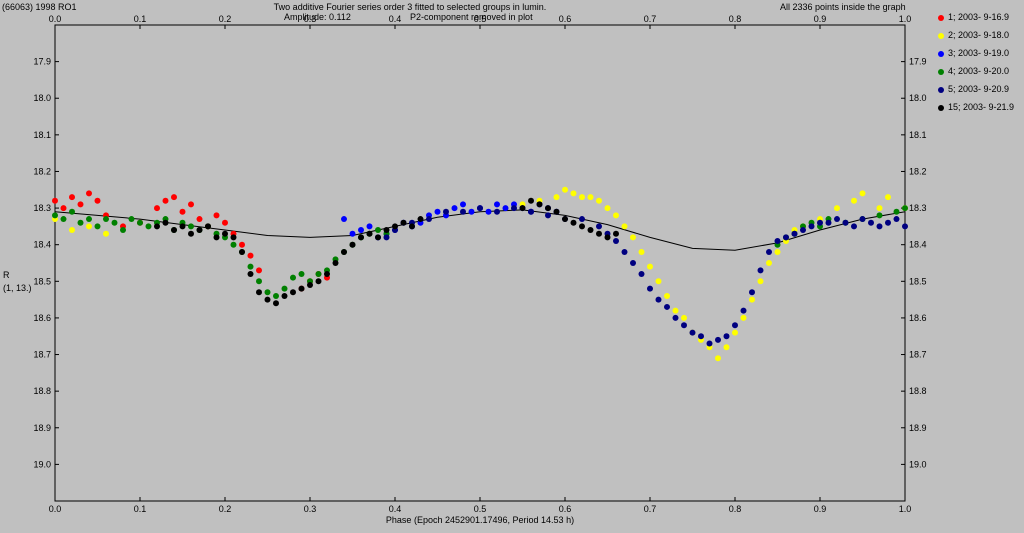 The image size is (1024, 533). What do you see at coordinates (317, 17) in the screenshot?
I see `amplitude-label: Amplitude: 0.112` at bounding box center [317, 17].